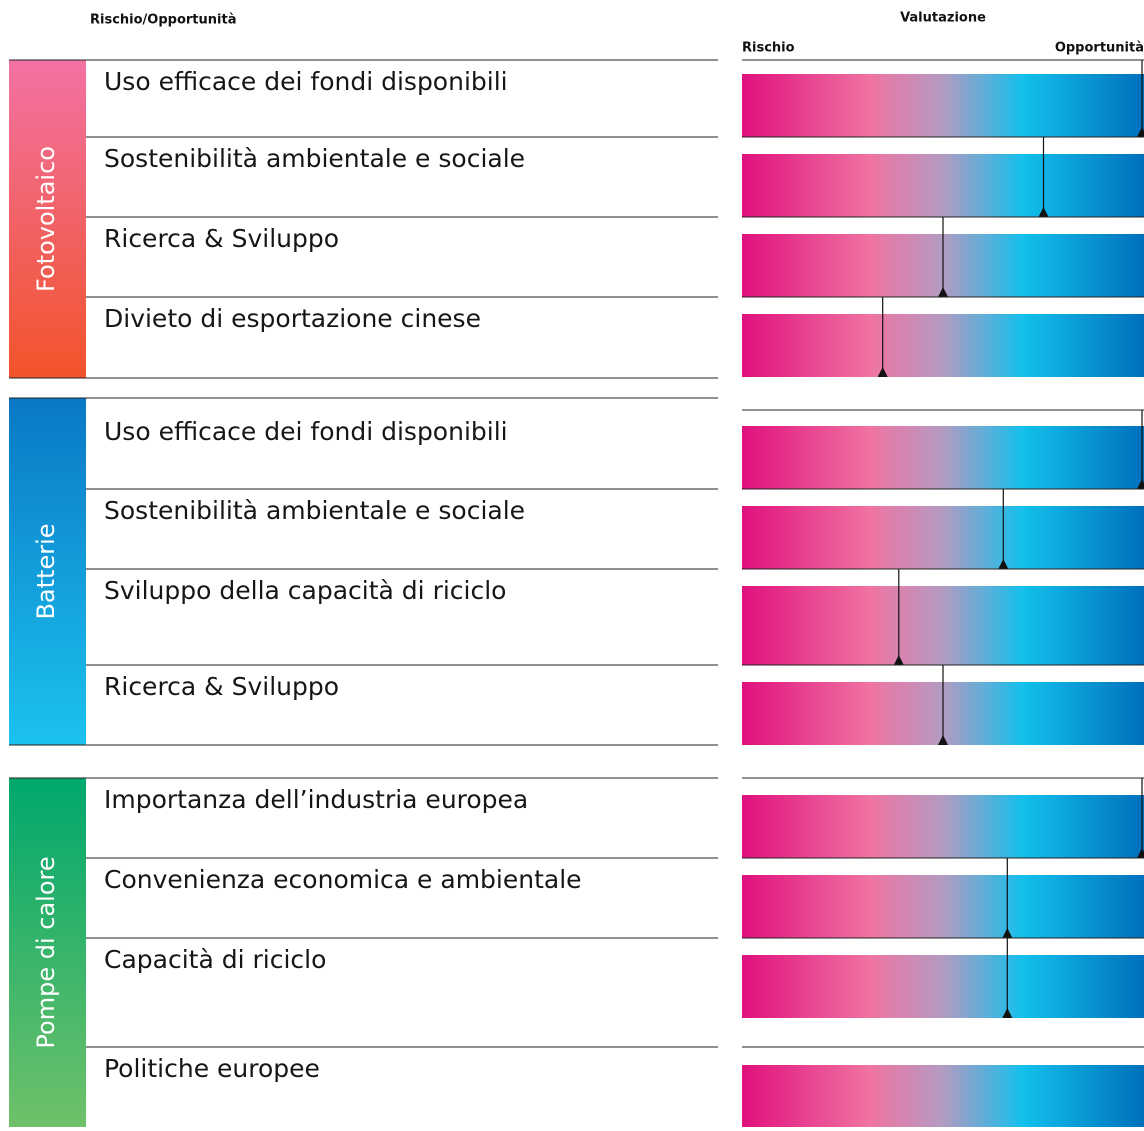  What do you see at coordinates (215, 959) in the screenshot?
I see `item-label: Capacità di riciclo` at bounding box center [215, 959].